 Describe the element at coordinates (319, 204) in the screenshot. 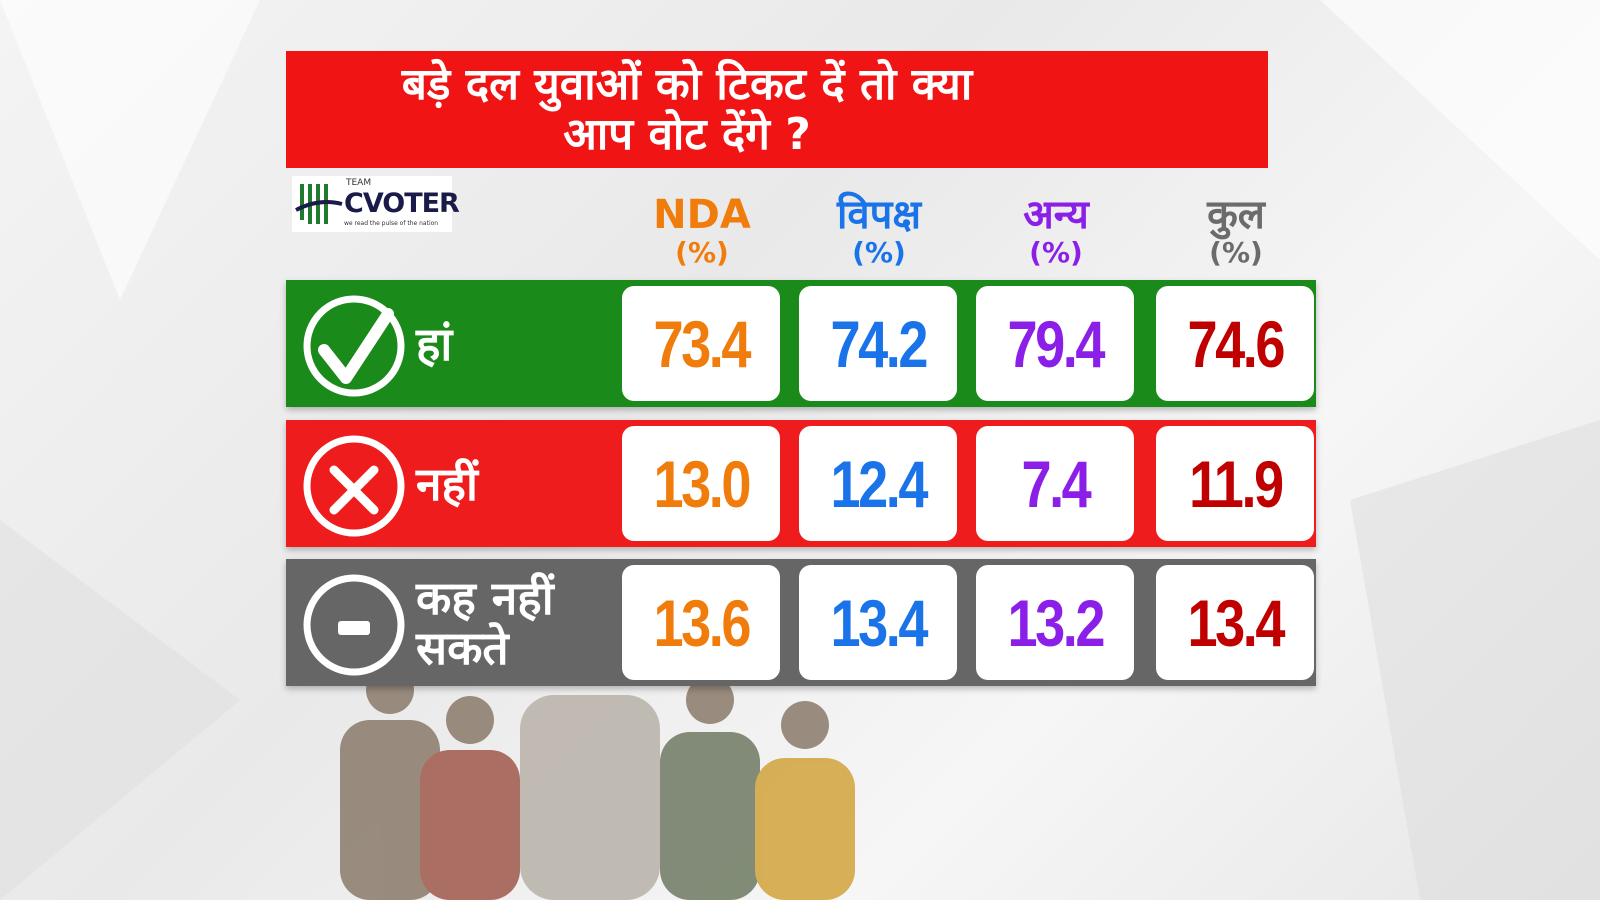

I see `logo-mark` at that location.